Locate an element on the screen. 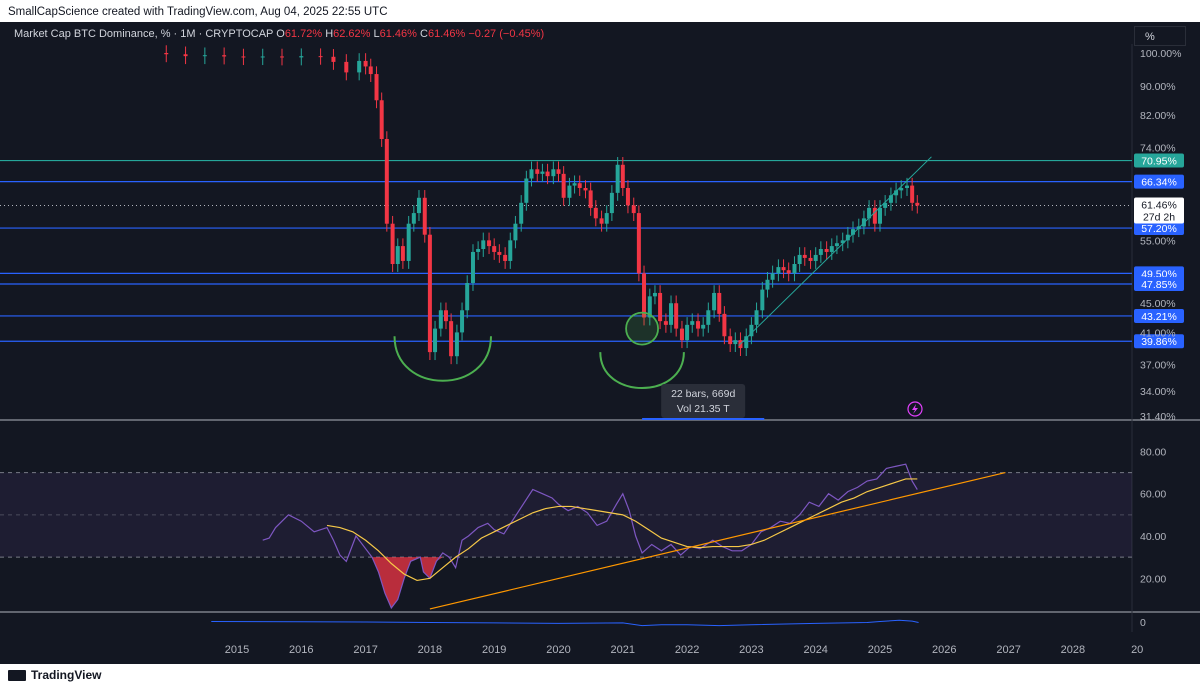 This screenshot has height=689, width=1200. price-axis-tick: 37.00% is located at coordinates (1158, 366).